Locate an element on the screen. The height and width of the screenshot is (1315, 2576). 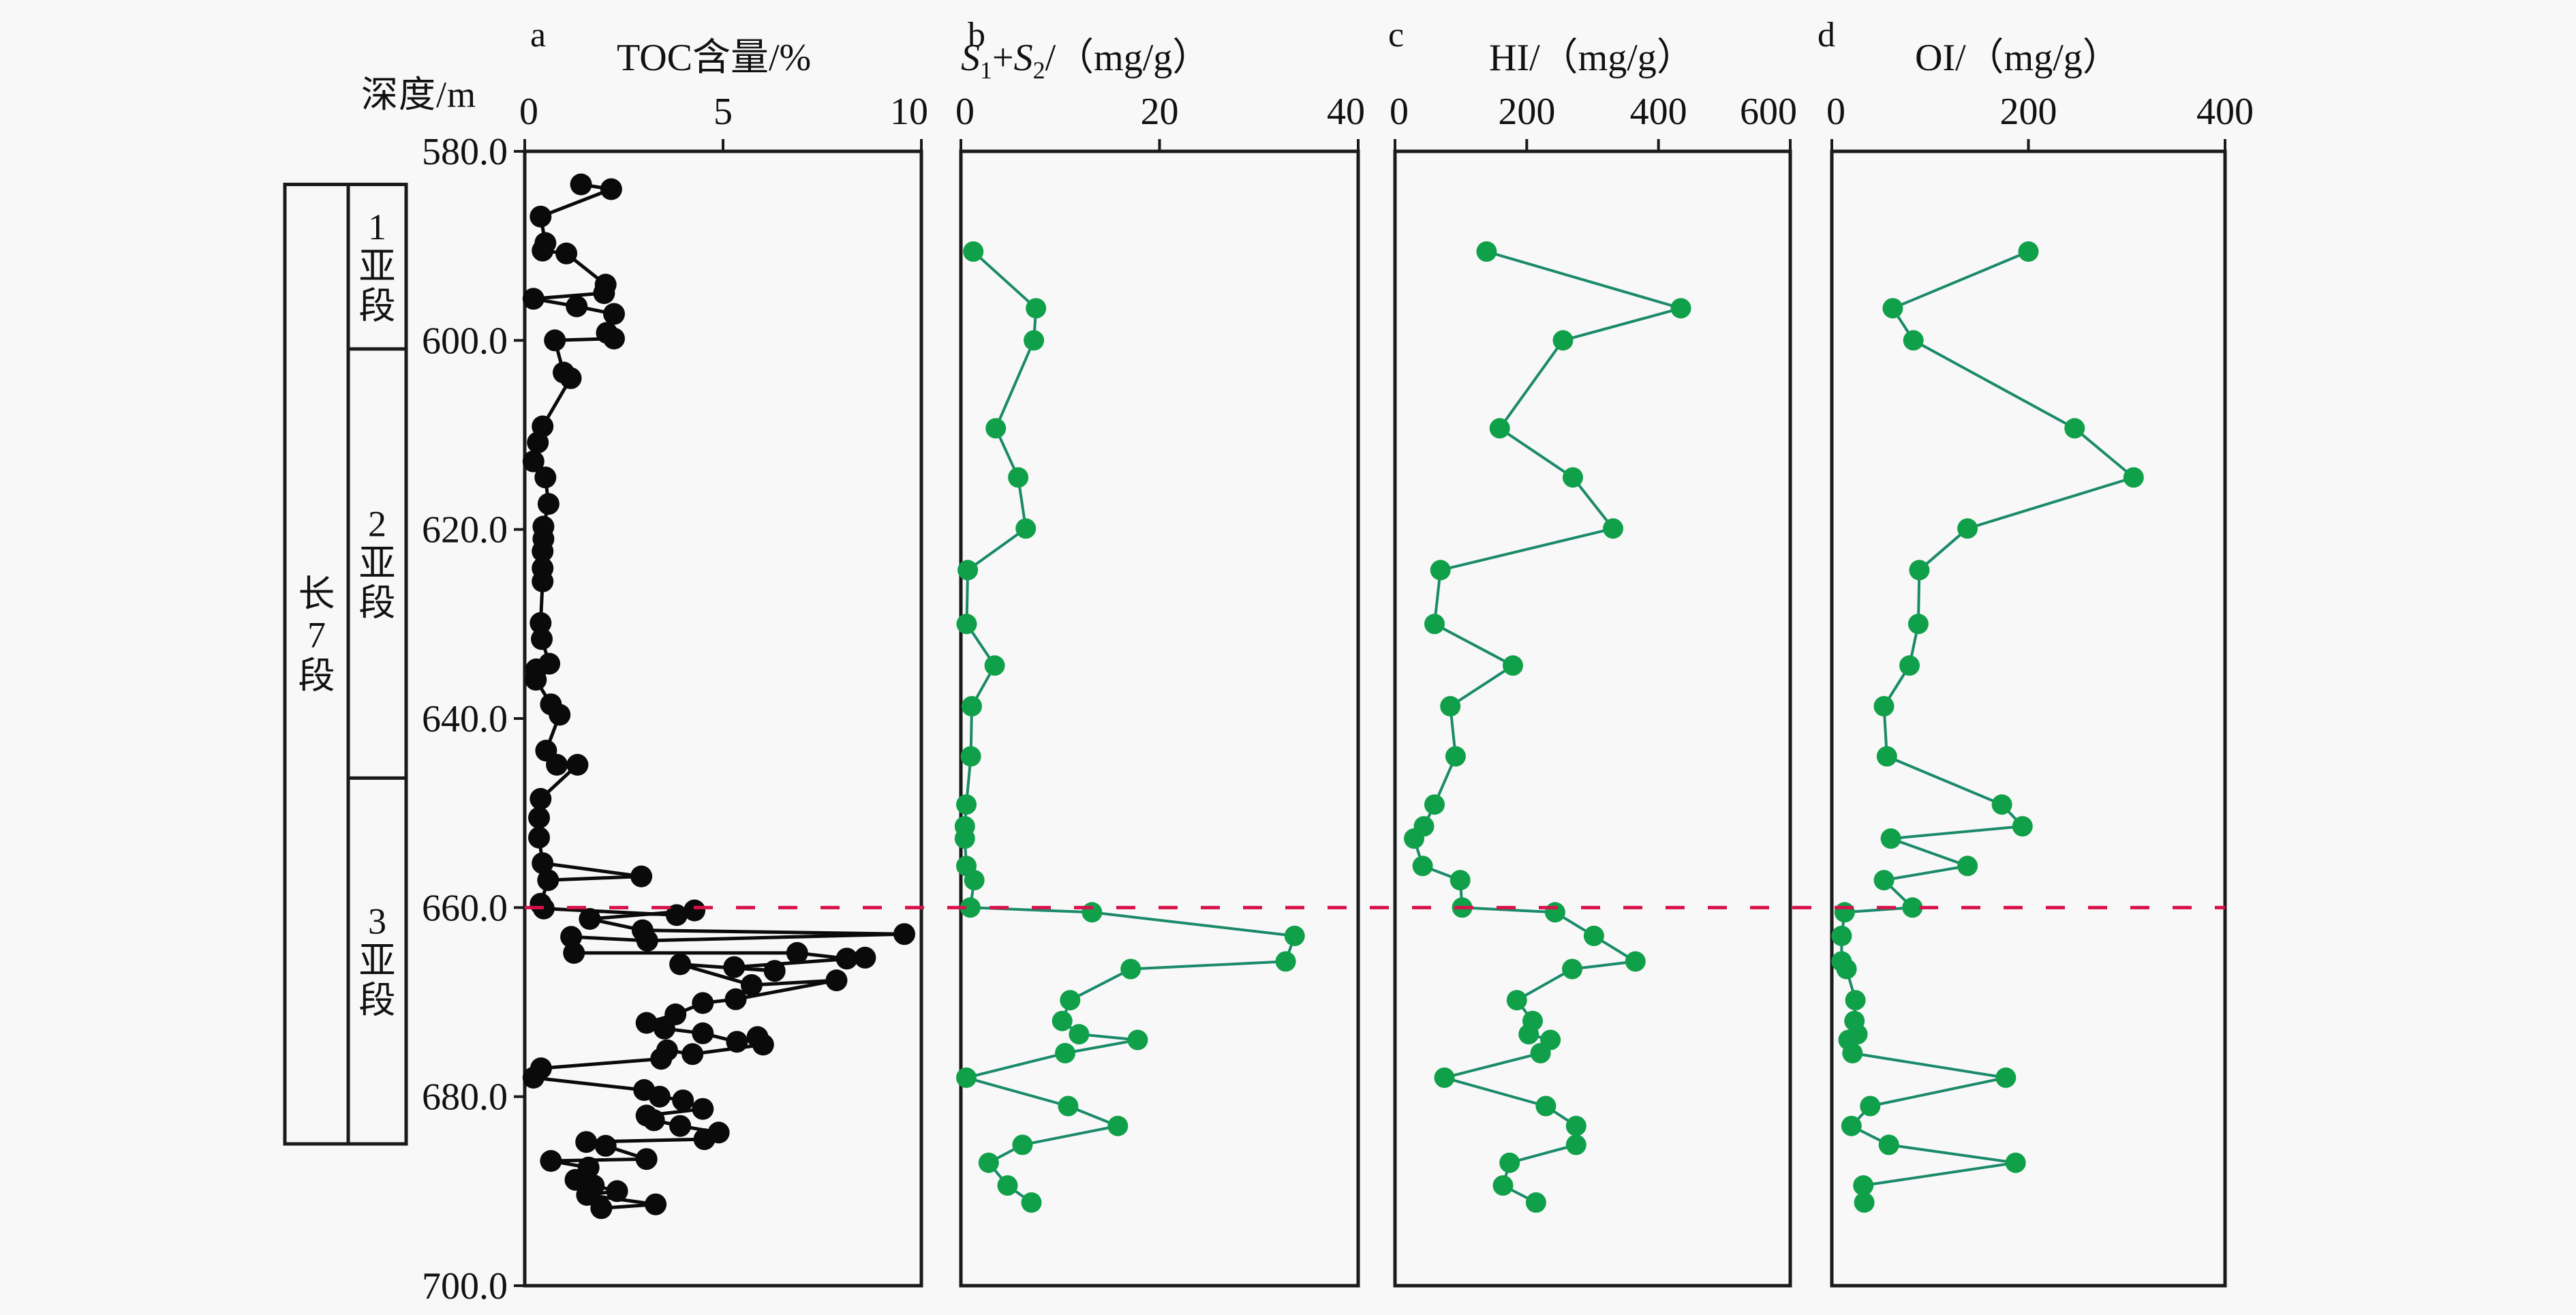
x-tick-label: 20 is located at coordinates (1160, 112).